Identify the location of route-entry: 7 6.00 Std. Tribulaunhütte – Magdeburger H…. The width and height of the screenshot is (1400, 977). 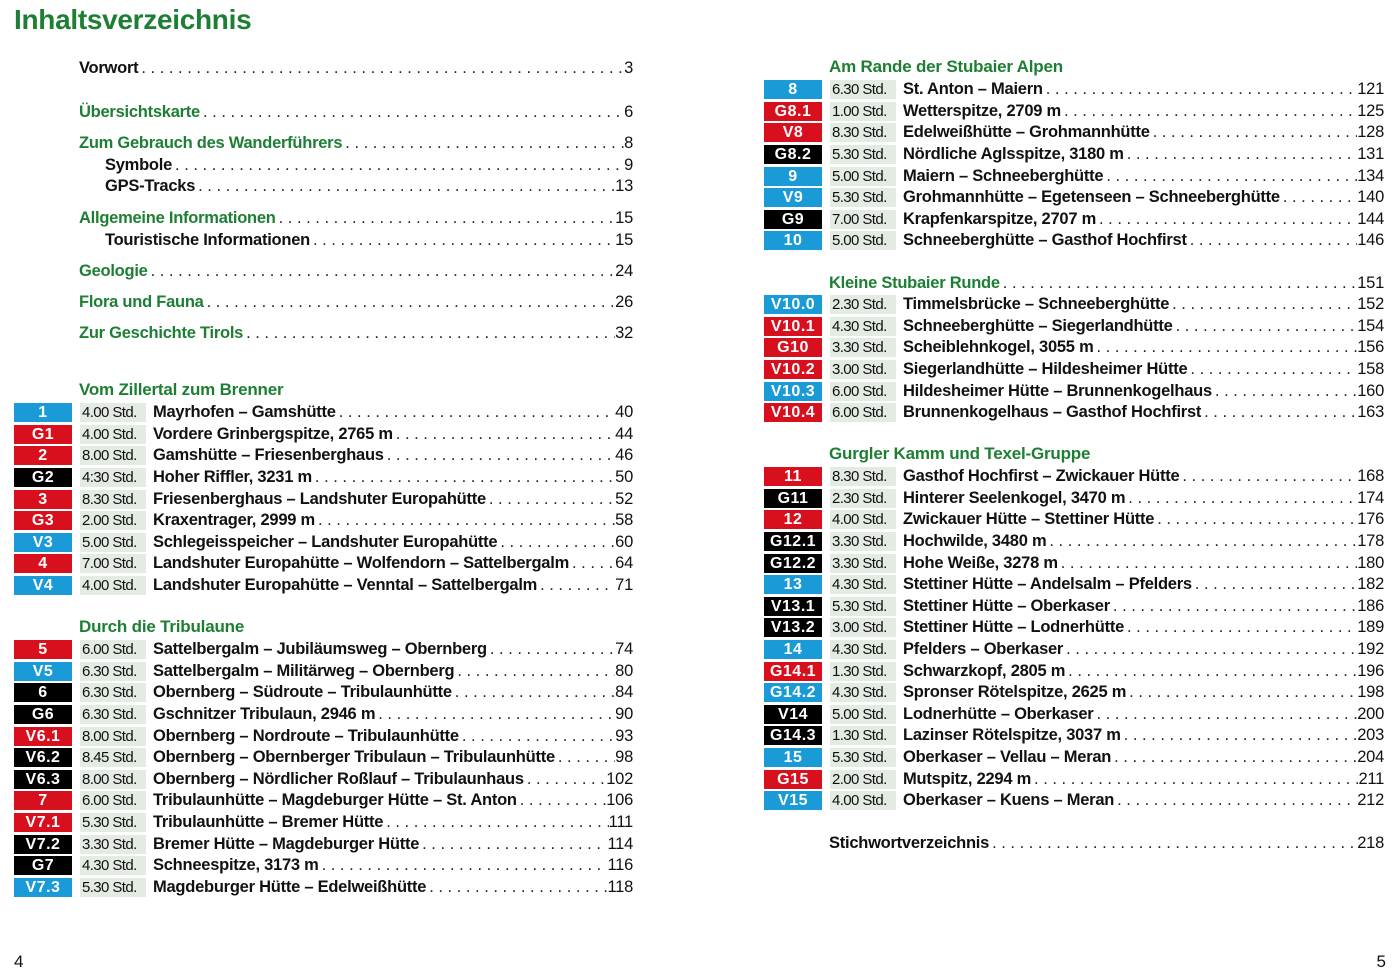
(323, 801).